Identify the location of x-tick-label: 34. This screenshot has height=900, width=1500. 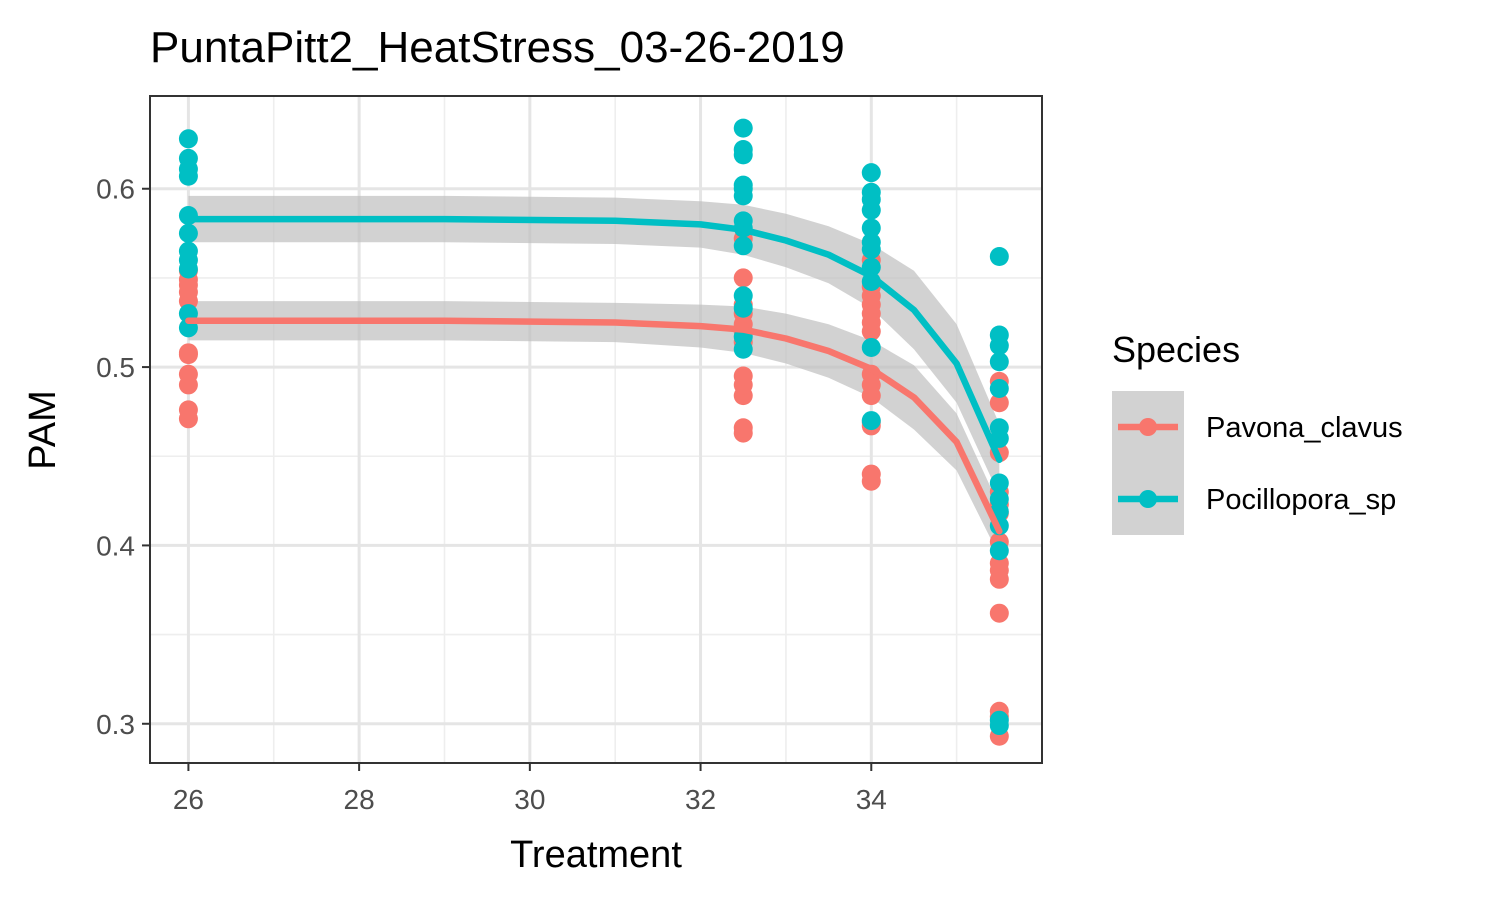
(871, 799).